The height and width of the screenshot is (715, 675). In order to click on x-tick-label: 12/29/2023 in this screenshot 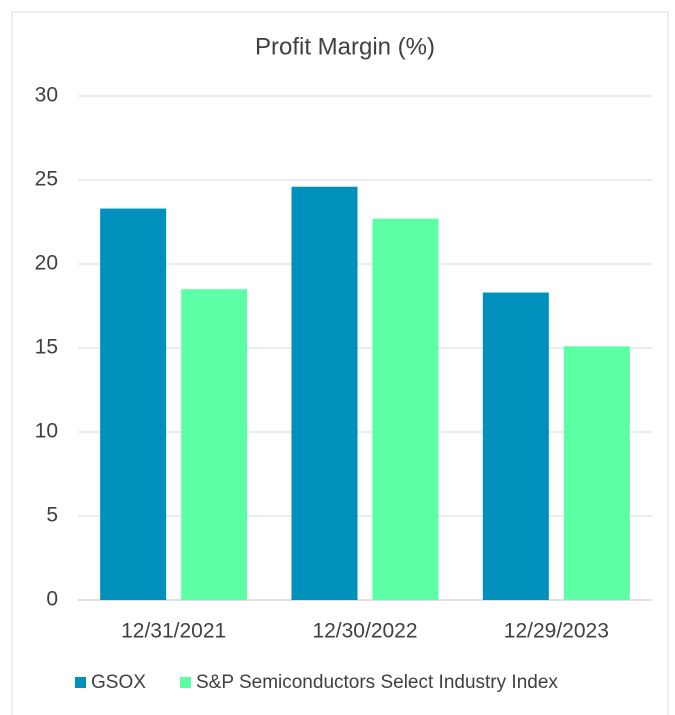, I will do `click(556, 631)`.